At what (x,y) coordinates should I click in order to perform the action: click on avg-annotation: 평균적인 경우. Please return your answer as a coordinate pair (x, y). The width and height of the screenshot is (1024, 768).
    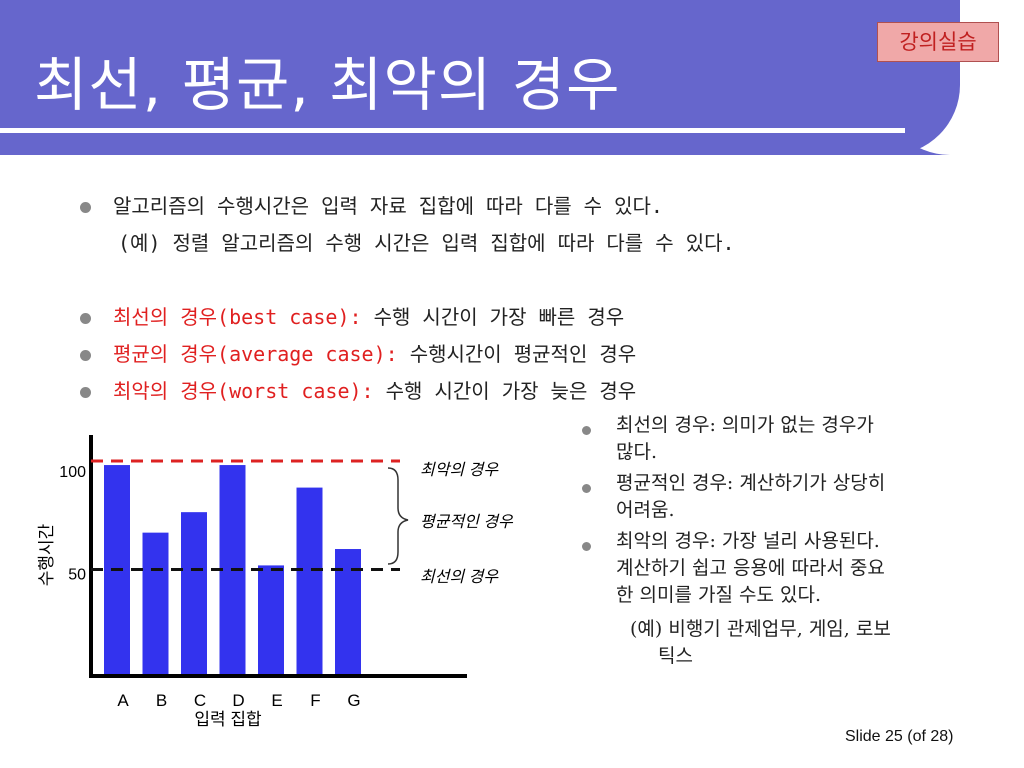
    Looking at the image, I should click on (467, 522).